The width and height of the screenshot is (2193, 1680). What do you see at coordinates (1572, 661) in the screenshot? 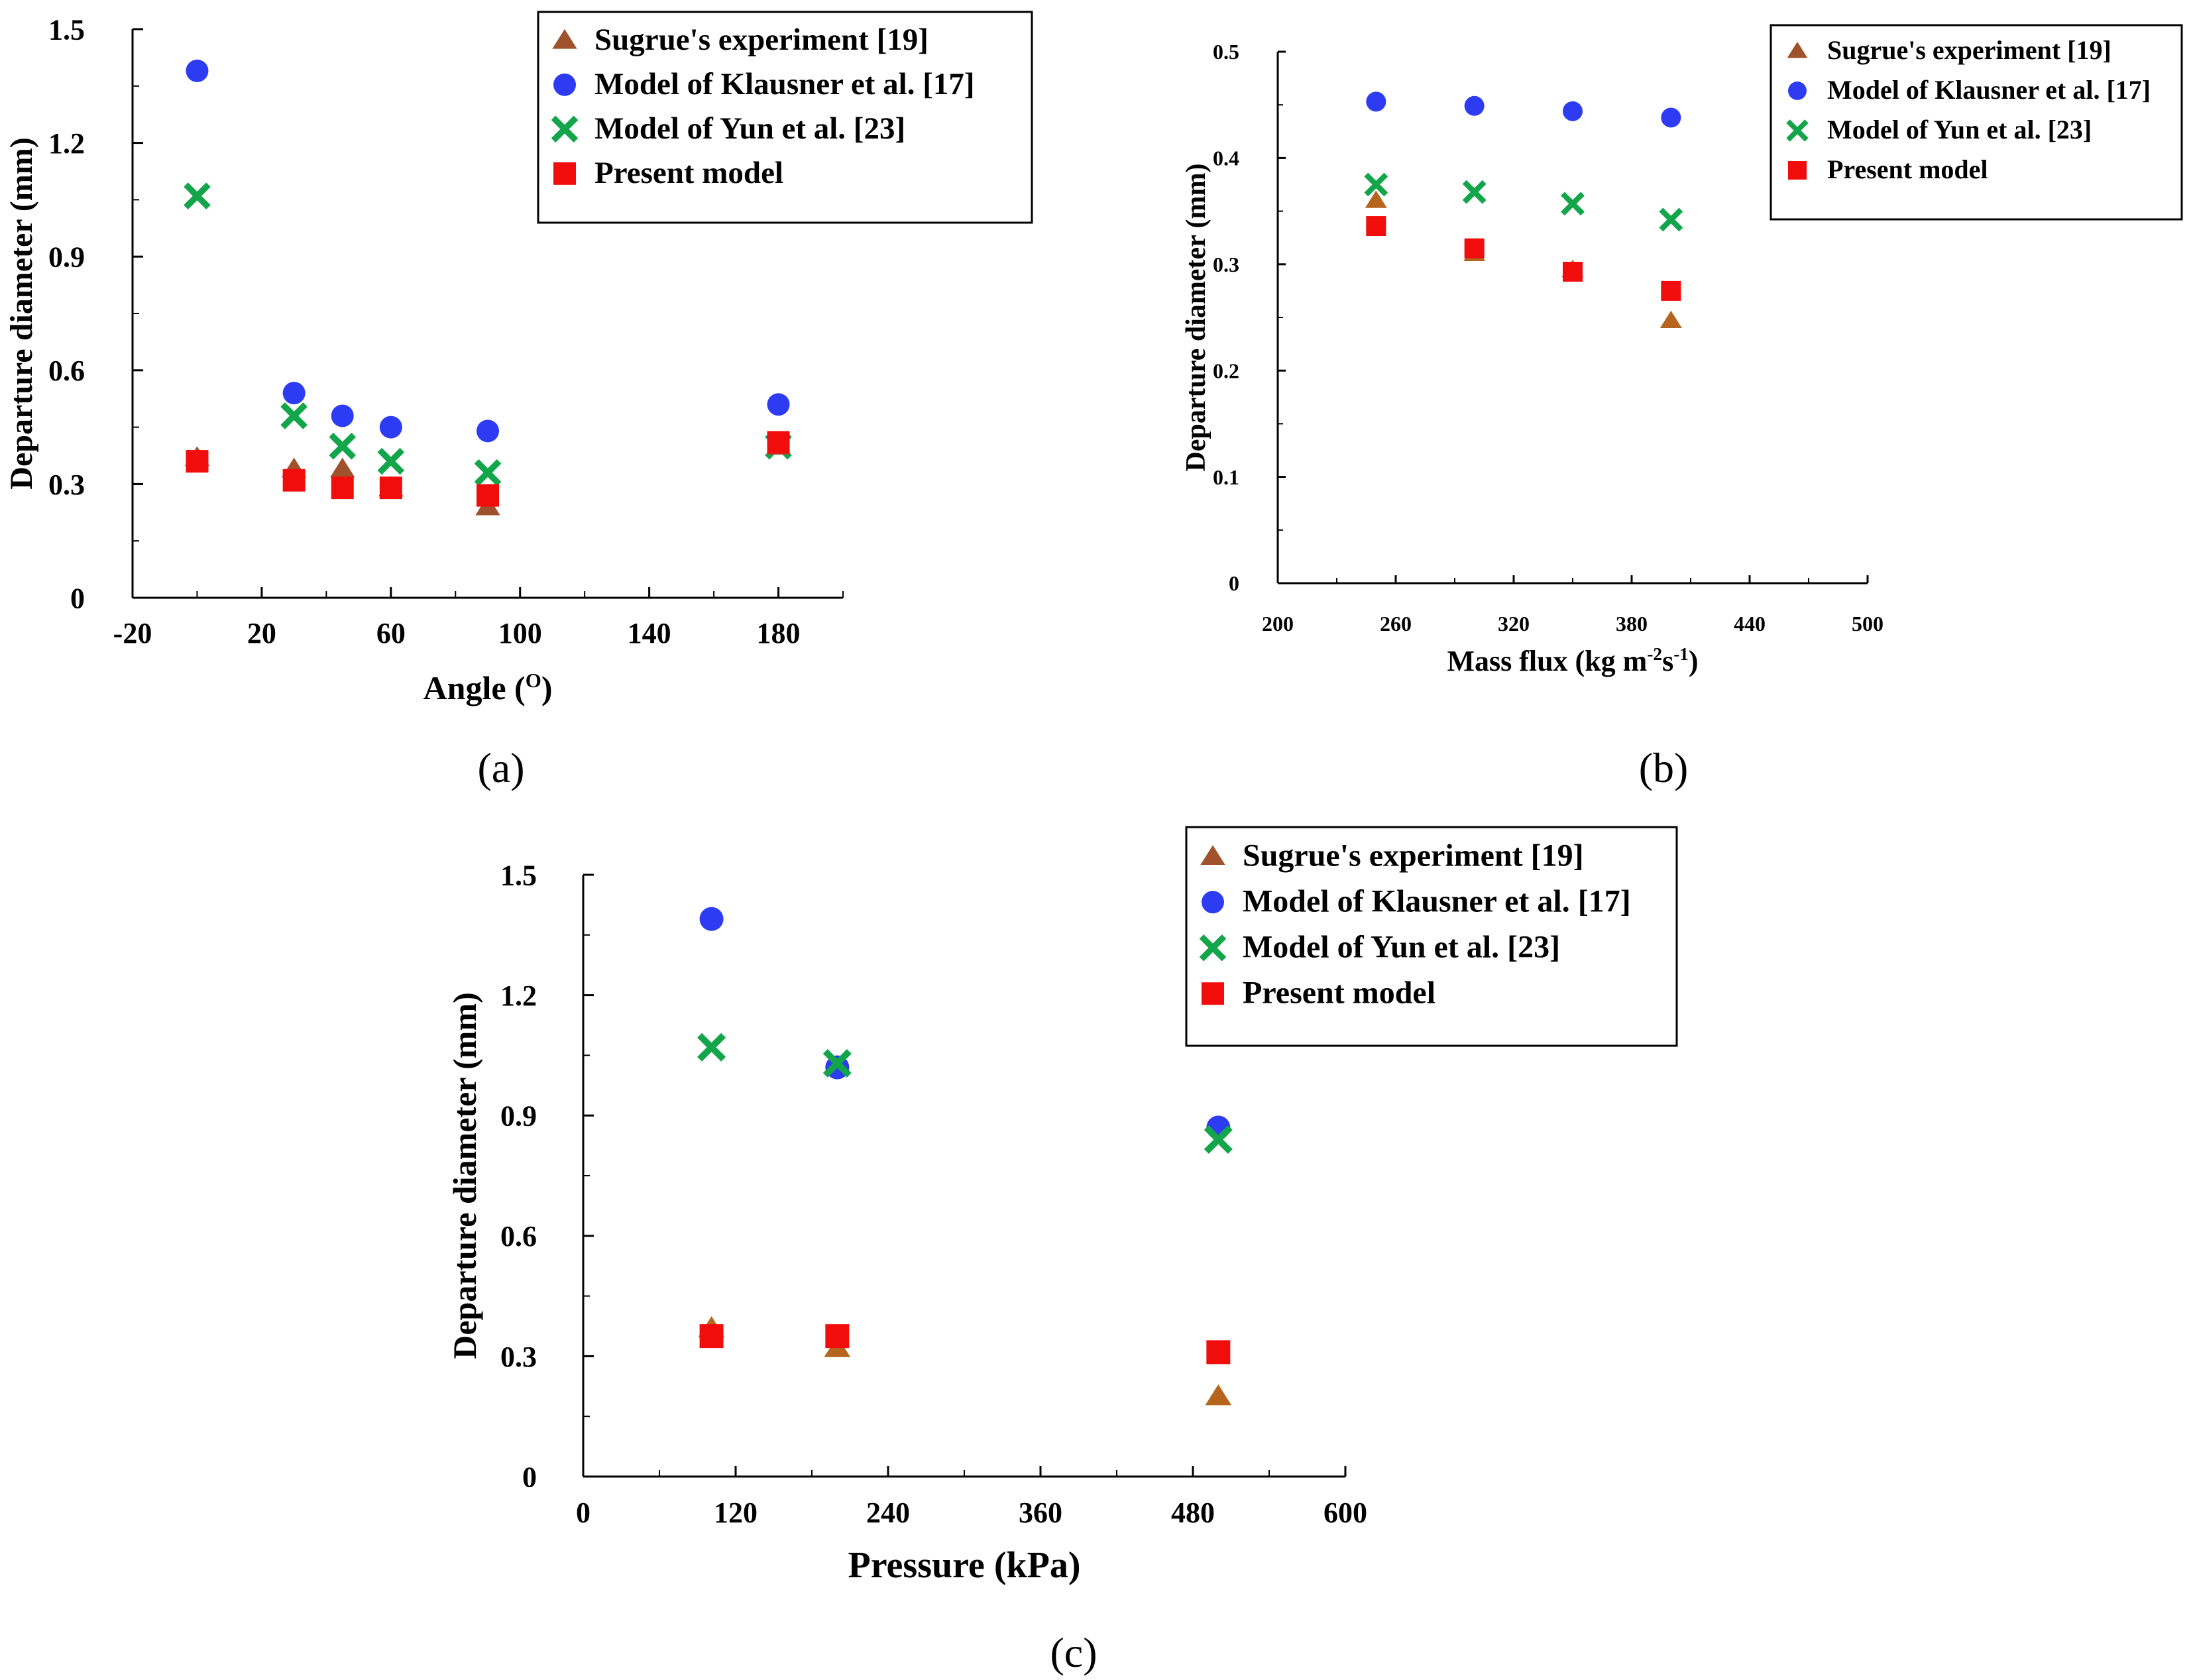
I see `x-axis-title: Mass flux (kg m-2s-1)` at bounding box center [1572, 661].